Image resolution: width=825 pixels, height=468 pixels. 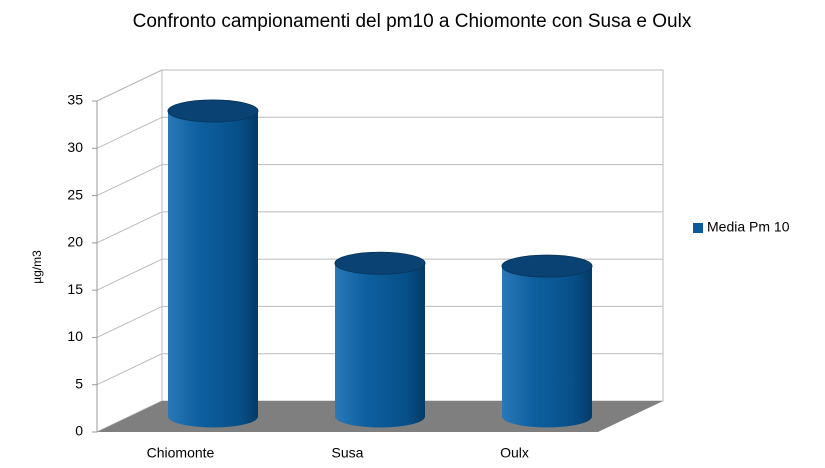 What do you see at coordinates (698, 228) in the screenshot?
I see `legend-swatch` at bounding box center [698, 228].